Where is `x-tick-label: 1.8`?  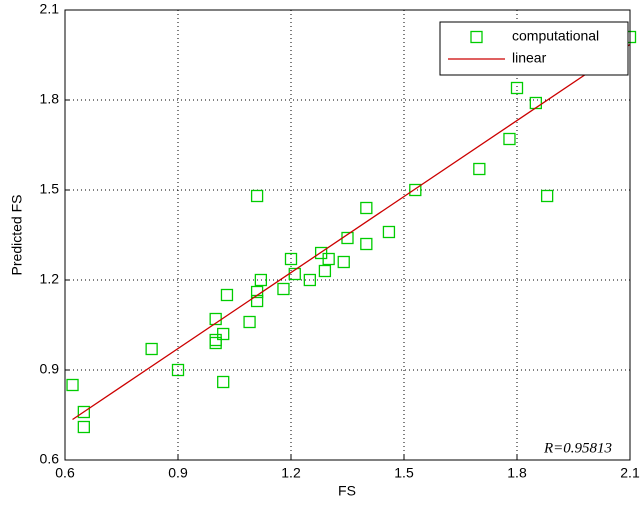 x-tick-label: 1.8 is located at coordinates (517, 473).